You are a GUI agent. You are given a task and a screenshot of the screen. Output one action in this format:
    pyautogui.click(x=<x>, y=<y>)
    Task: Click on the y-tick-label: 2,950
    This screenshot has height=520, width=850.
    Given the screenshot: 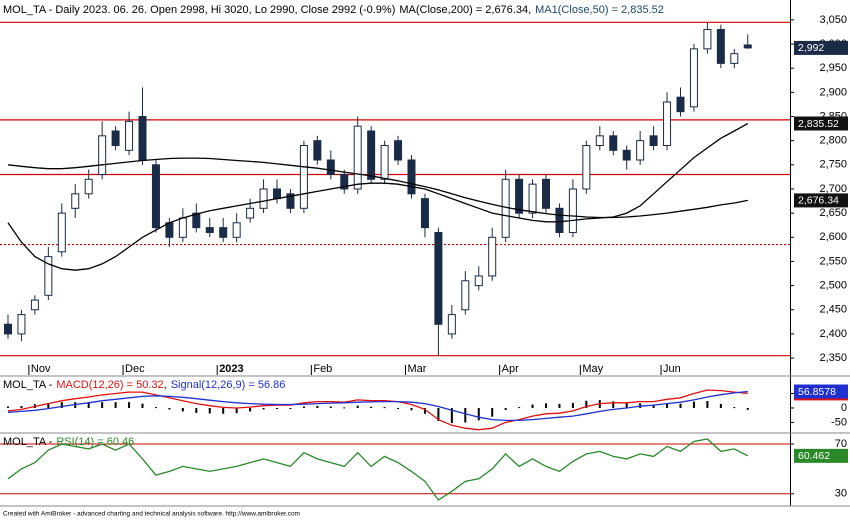 What is the action you would take?
    pyautogui.click(x=833, y=68)
    